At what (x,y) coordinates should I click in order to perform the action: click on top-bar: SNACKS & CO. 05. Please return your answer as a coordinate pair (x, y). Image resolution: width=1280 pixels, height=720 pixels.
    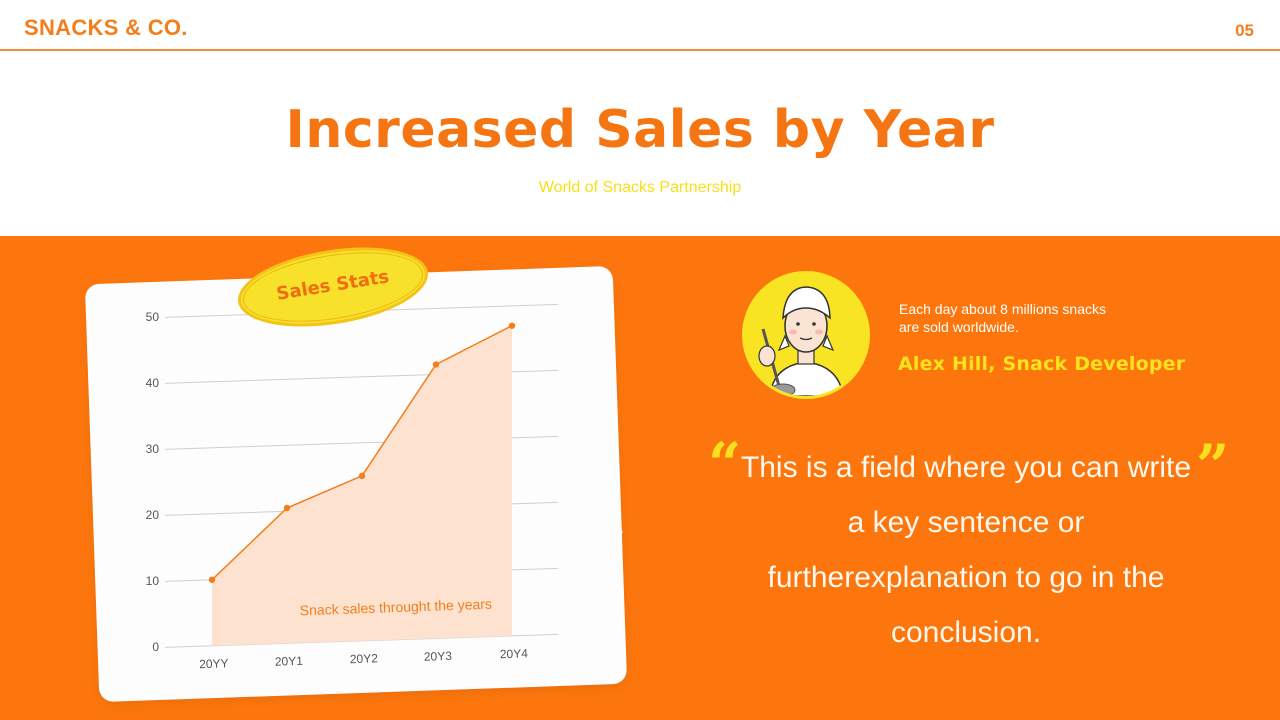
    Looking at the image, I should click on (640, 25).